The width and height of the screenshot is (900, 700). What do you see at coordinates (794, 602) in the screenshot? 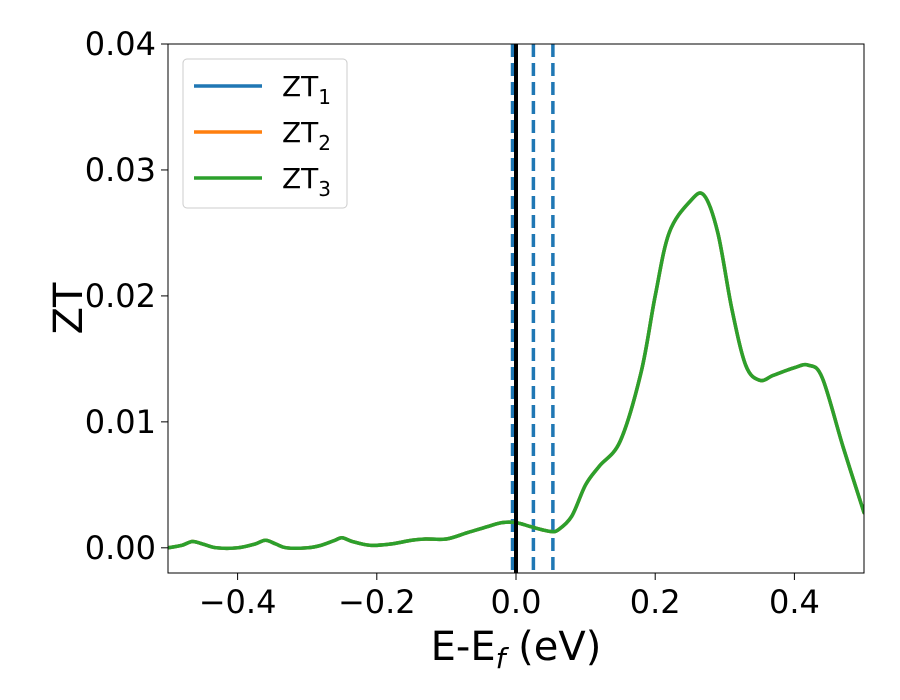
I see `x-tick-label: 0.4` at bounding box center [794, 602].